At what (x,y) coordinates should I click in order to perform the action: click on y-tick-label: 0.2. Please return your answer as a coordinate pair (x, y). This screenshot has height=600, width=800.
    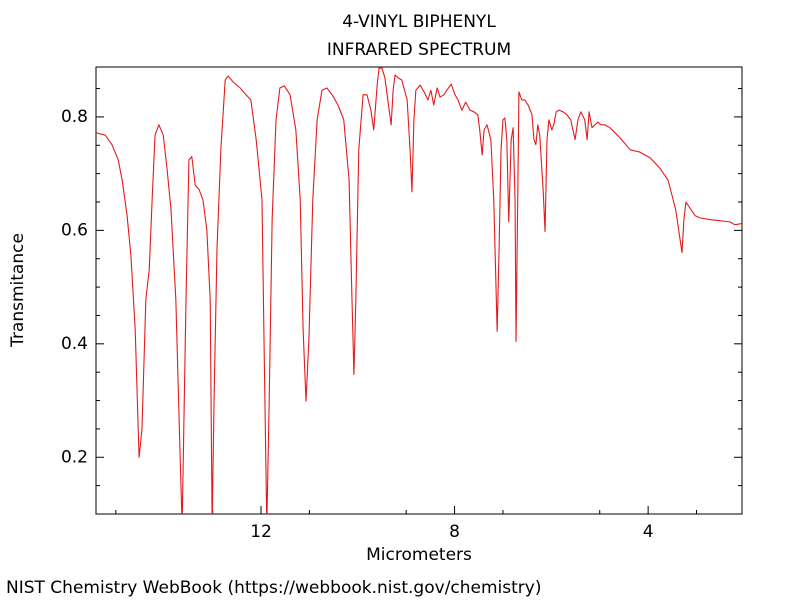
    Looking at the image, I should click on (74, 457).